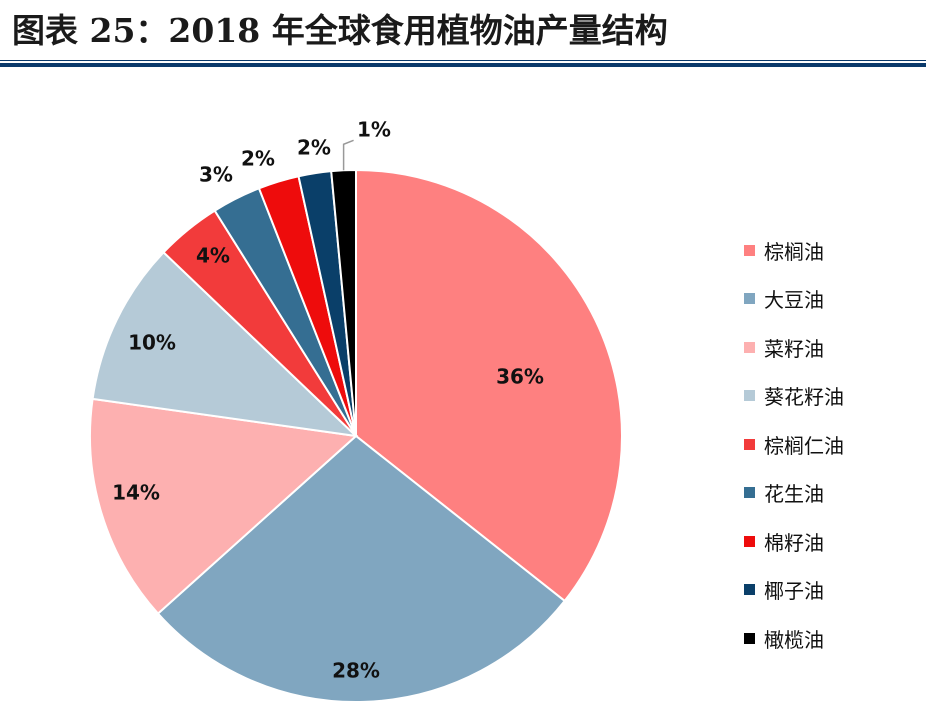  What do you see at coordinates (216, 175) in the screenshot?
I see `pie-label-6: 3%` at bounding box center [216, 175].